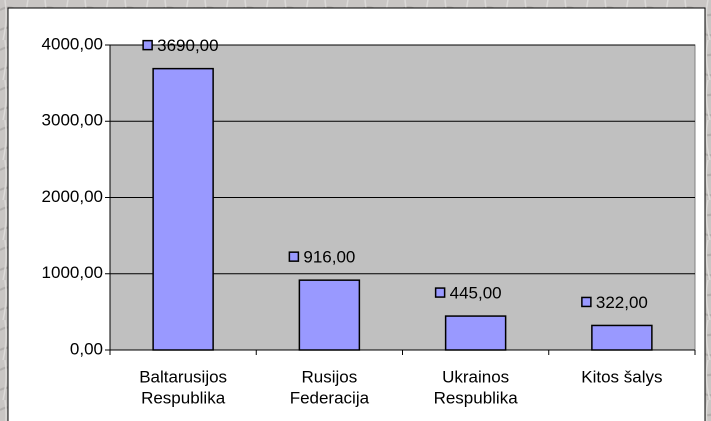 The width and height of the screenshot is (711, 421). What do you see at coordinates (72, 196) in the screenshot?
I see `y-tick-label: 2000,00` at bounding box center [72, 196].